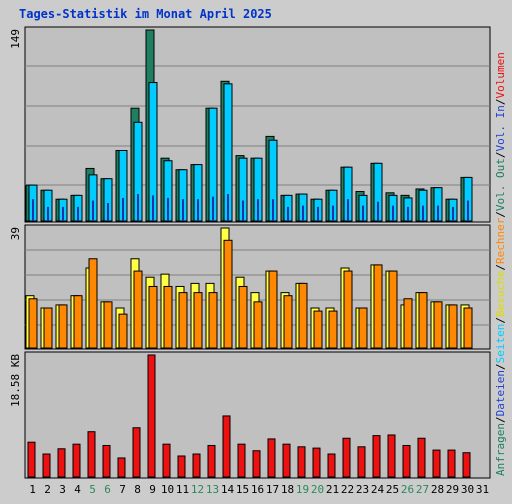  I want to click on x-tick-label: 30, so click(467, 489).